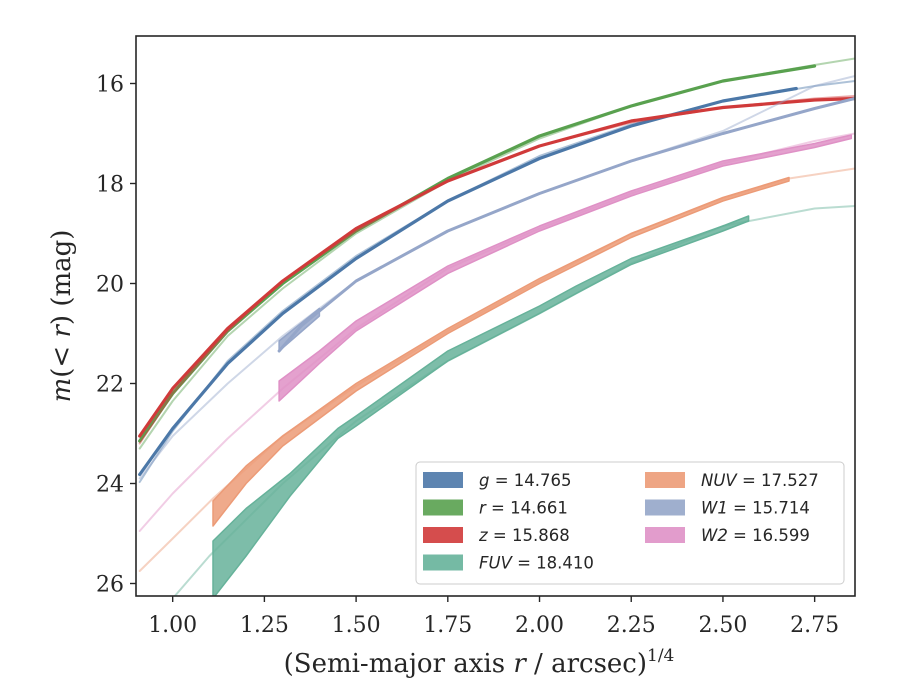 The height and width of the screenshot is (700, 900). I want to click on y-axis-label: m(< r) (mag), so click(62, 316).